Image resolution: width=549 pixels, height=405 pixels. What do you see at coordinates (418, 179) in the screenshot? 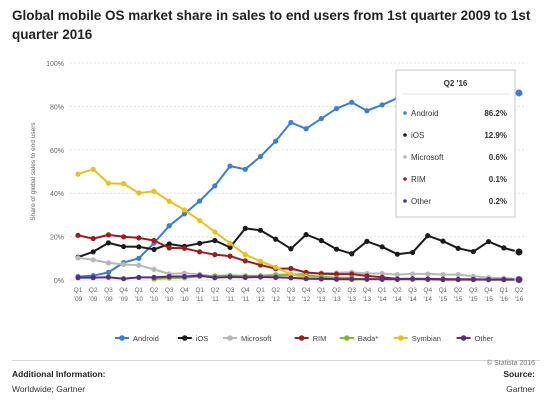
I see `tooltip-series-name: RIM` at bounding box center [418, 179].